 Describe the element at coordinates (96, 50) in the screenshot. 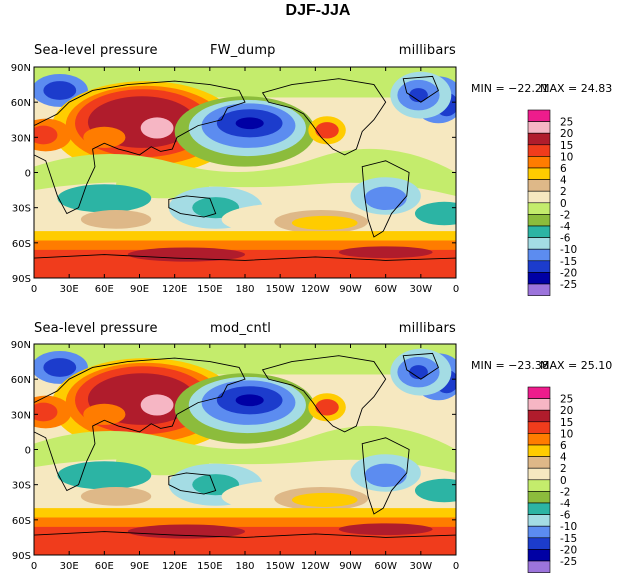

I see `panel-top-left-label: Sea-level pressure` at that location.